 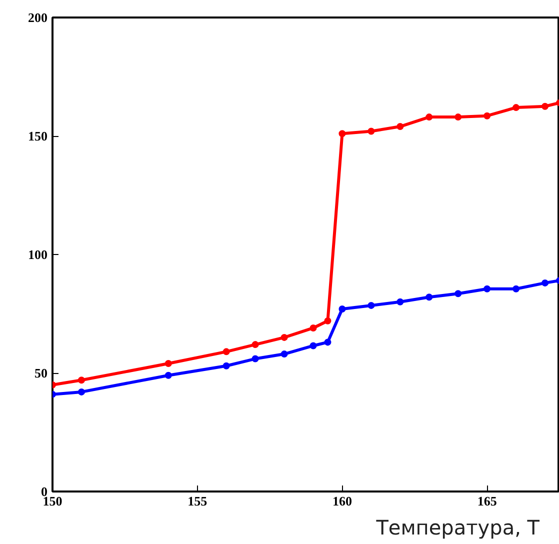 I want to click on x-tick-label: 155, so click(x=198, y=501).